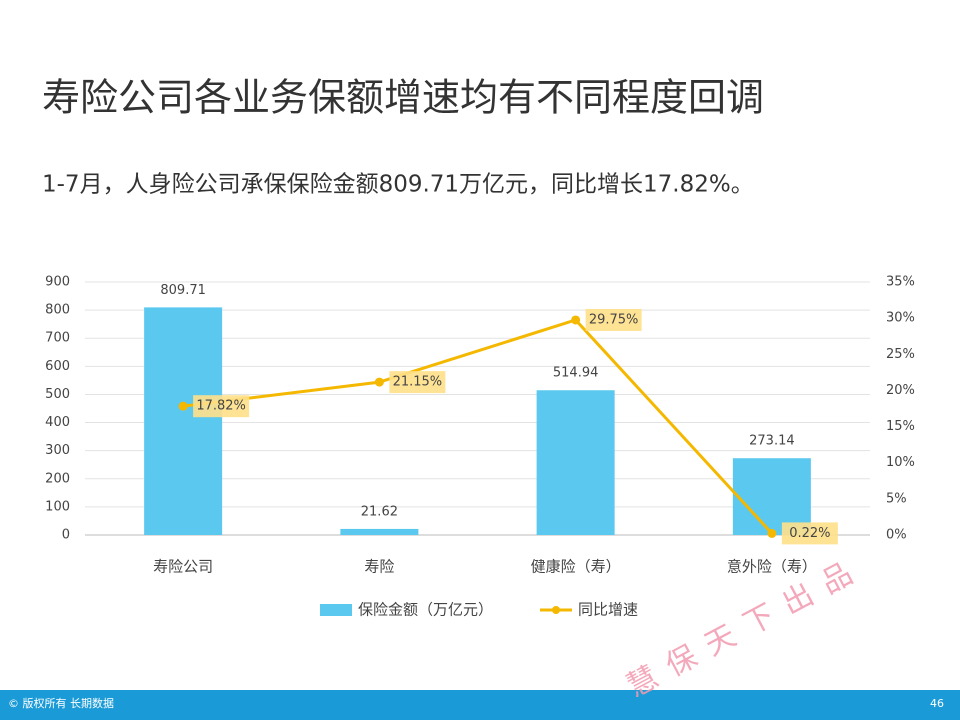 Image resolution: width=960 pixels, height=720 pixels. Describe the element at coordinates (900, 318) in the screenshot. I see `y2-tick-label: 30%` at that location.